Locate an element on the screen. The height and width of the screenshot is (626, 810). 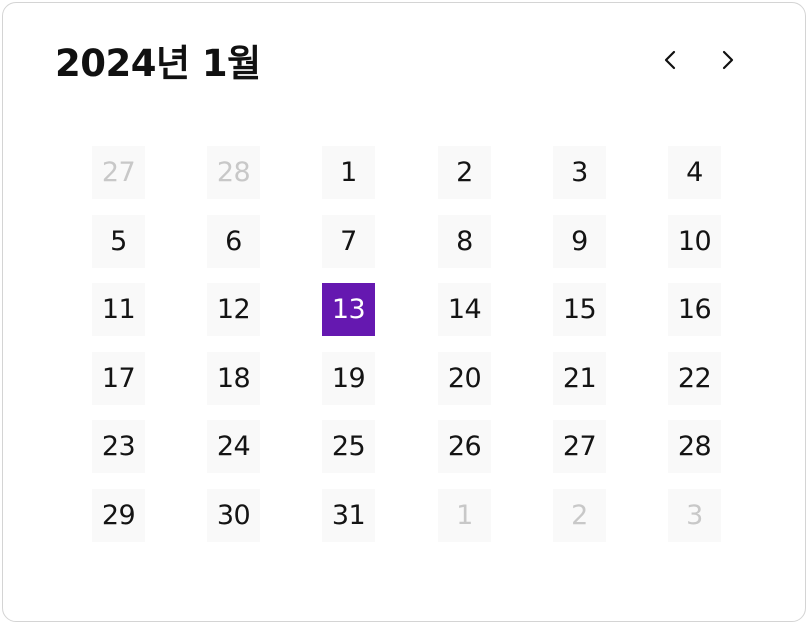
chevron-right-icon is located at coordinates (728, 60).